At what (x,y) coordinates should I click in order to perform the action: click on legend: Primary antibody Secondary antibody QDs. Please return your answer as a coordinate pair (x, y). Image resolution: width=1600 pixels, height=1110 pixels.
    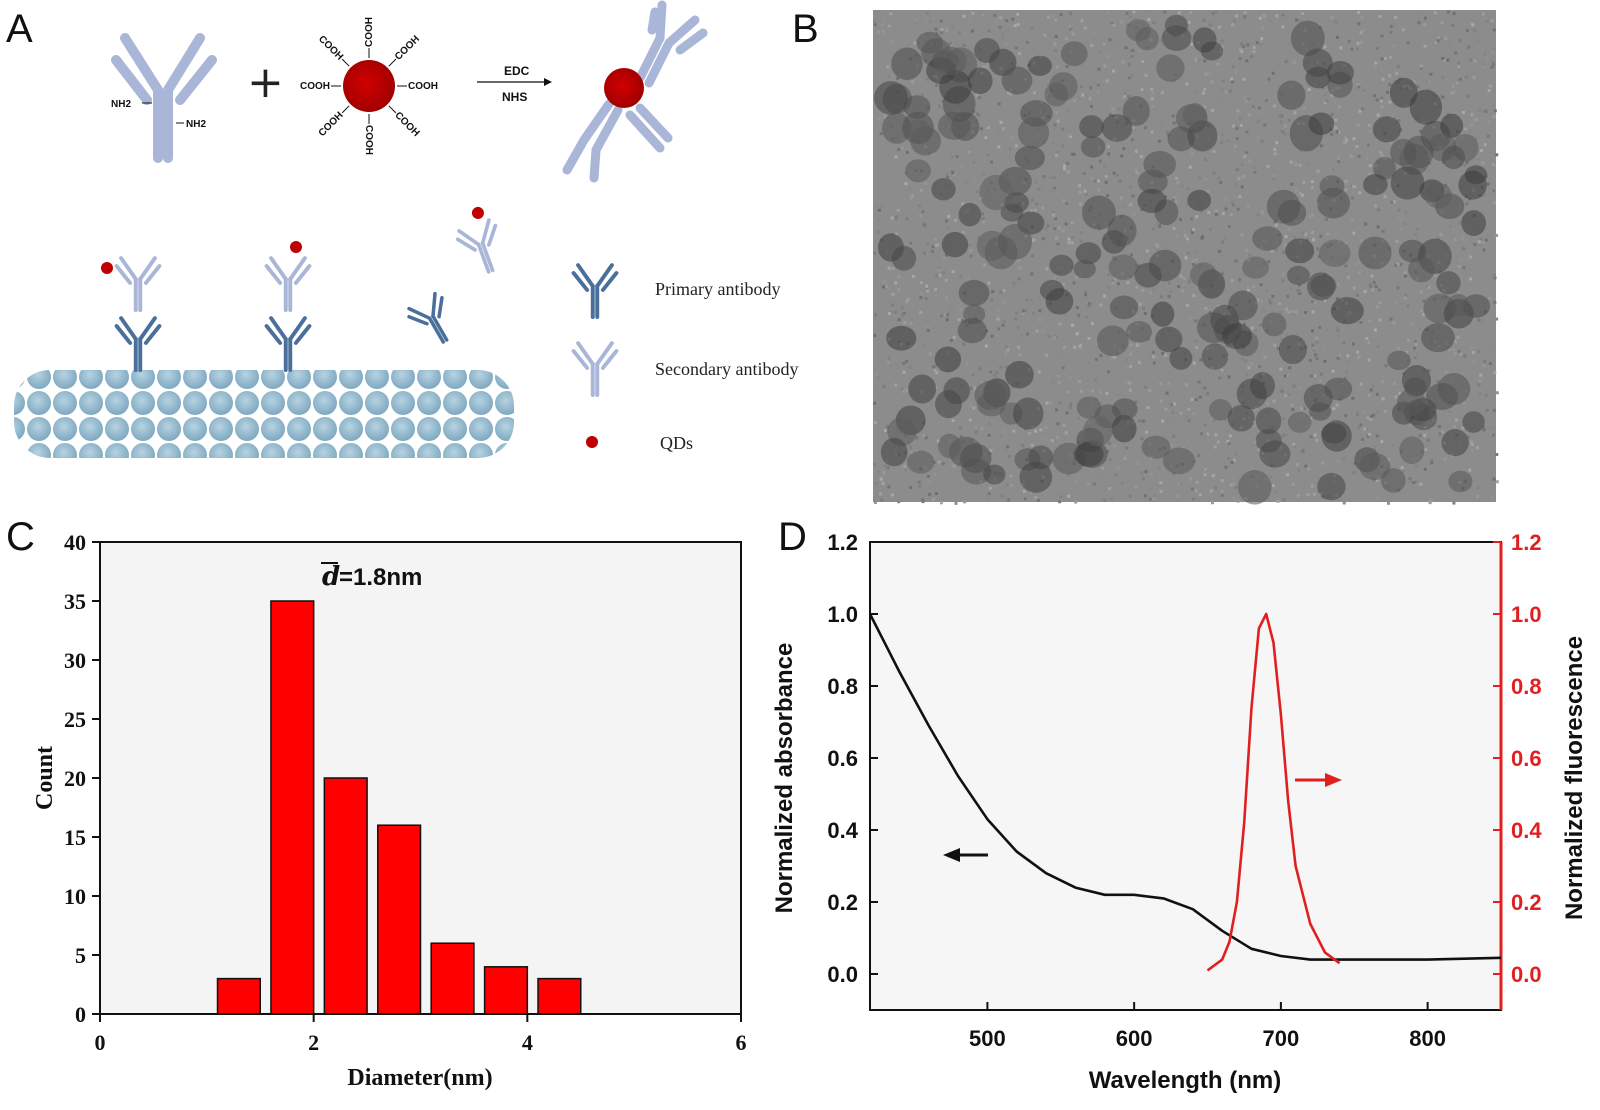
    Looking at the image, I should click on (686, 359).